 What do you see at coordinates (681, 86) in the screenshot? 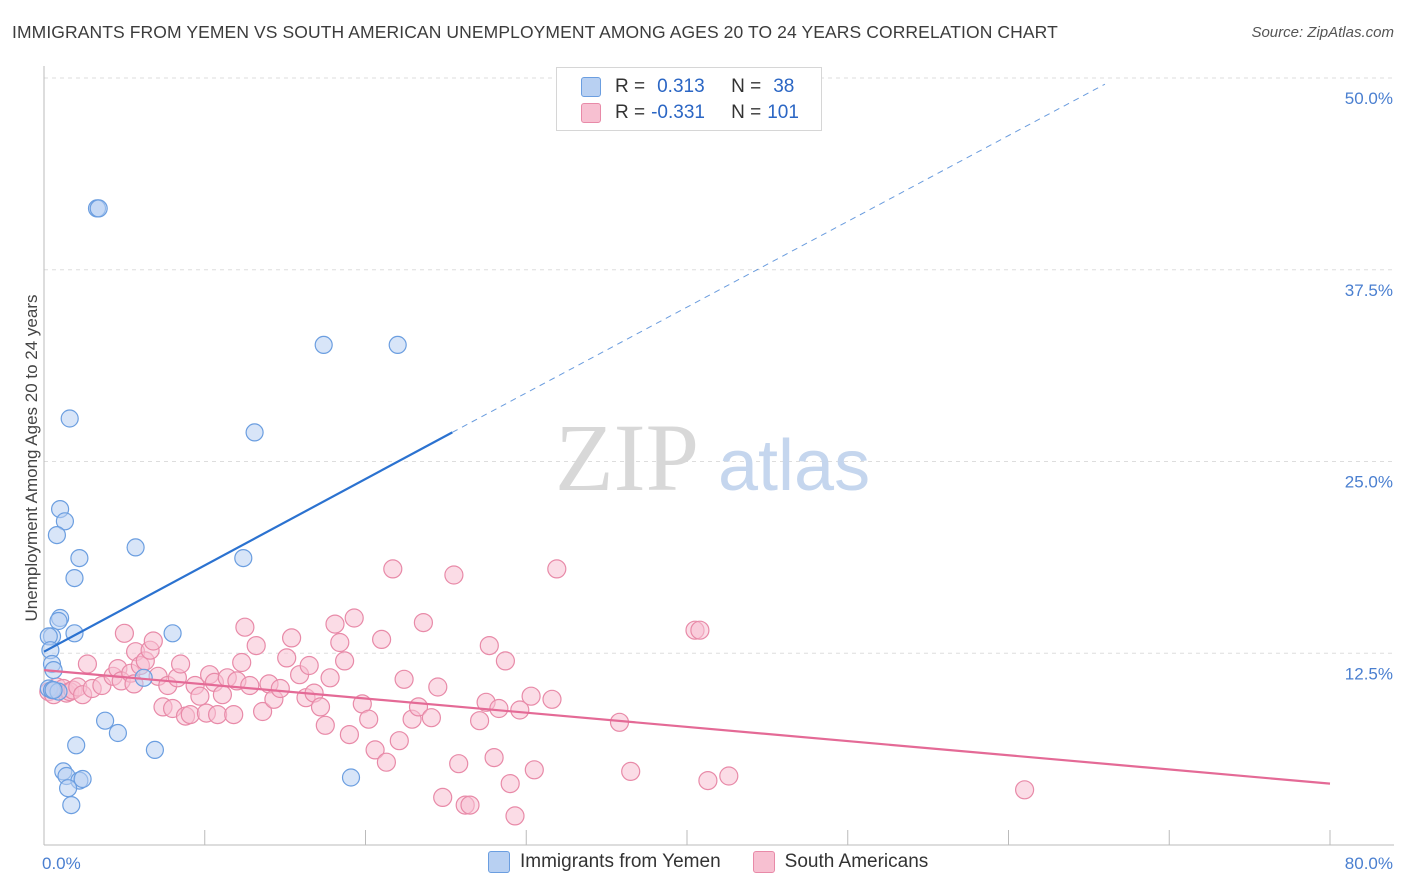
I see `legend-r-value-yemen: 0.313` at bounding box center [681, 86].